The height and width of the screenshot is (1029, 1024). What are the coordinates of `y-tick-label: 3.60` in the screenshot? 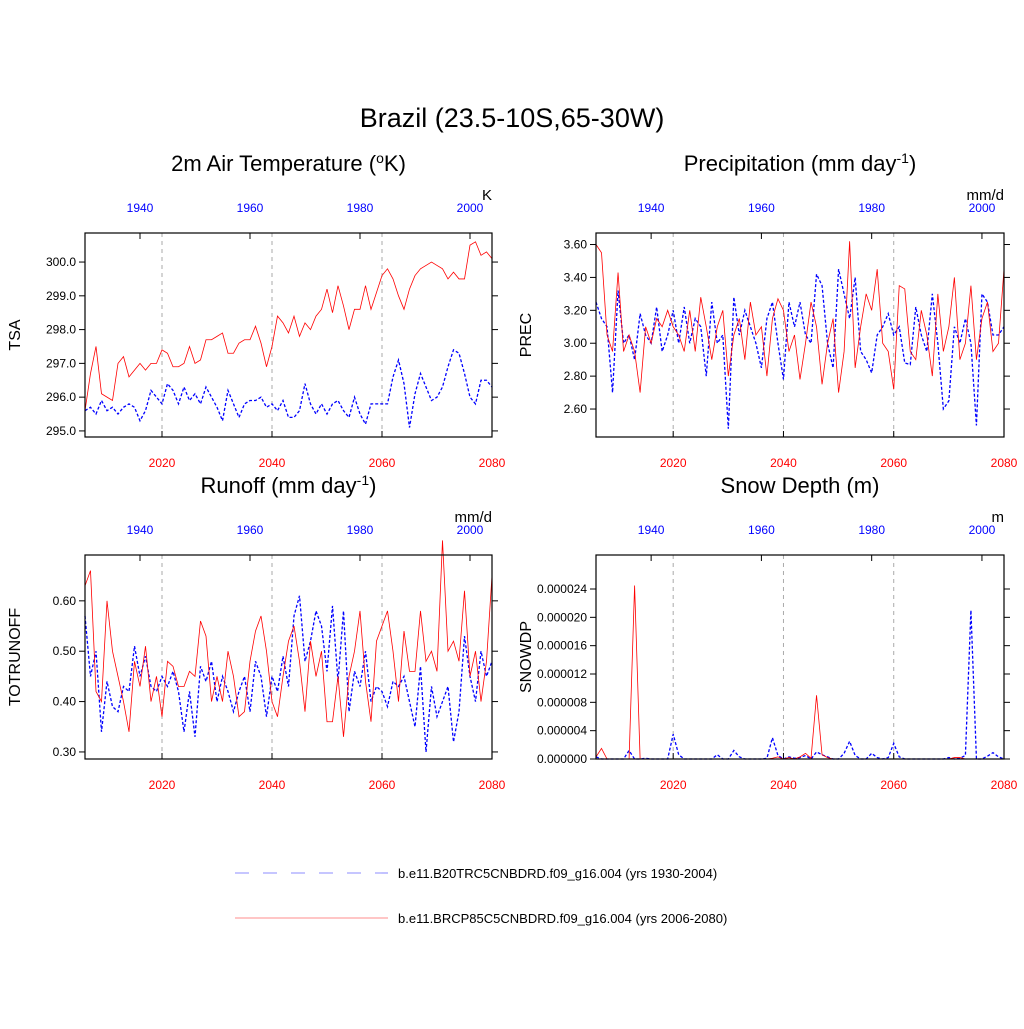 It's located at (576, 245).